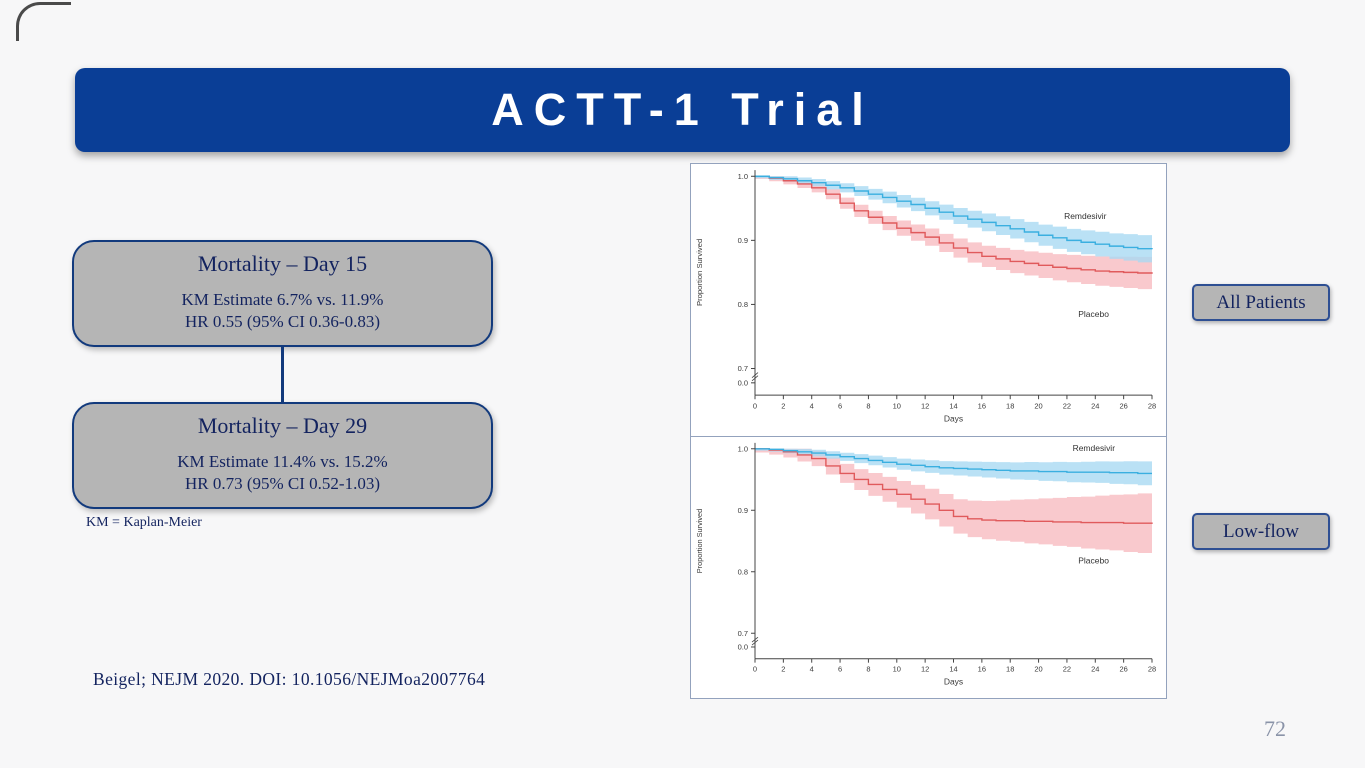  What do you see at coordinates (1275, 728) in the screenshot?
I see `page-number: 72` at bounding box center [1275, 728].